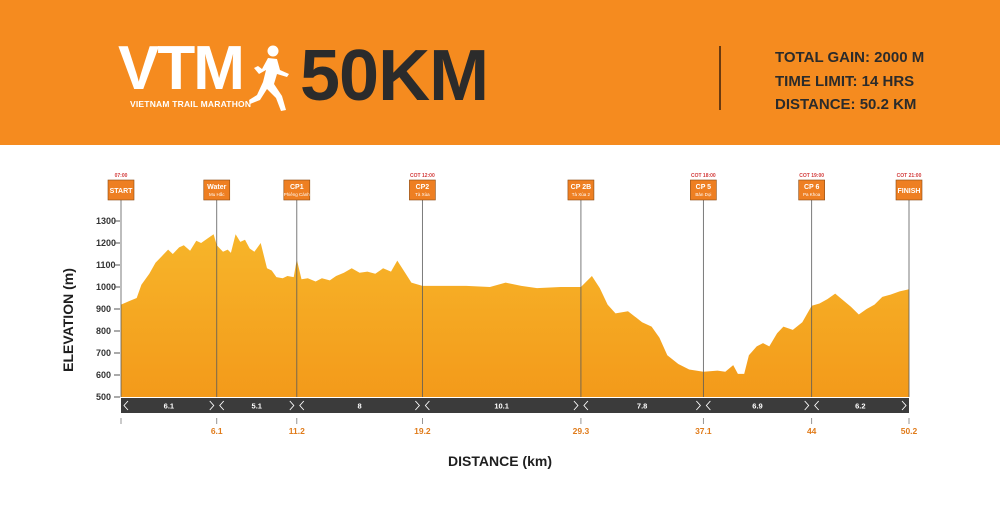  Describe the element at coordinates (703, 431) in the screenshot. I see `x-tick-label: 37.1` at that location.